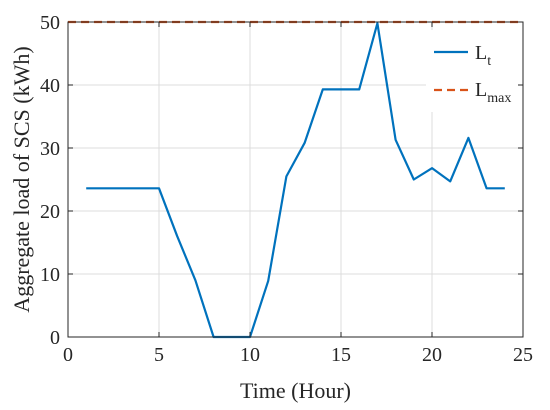  What do you see at coordinates (50, 275) in the screenshot?
I see `y-tick-label: 10` at bounding box center [50, 275].